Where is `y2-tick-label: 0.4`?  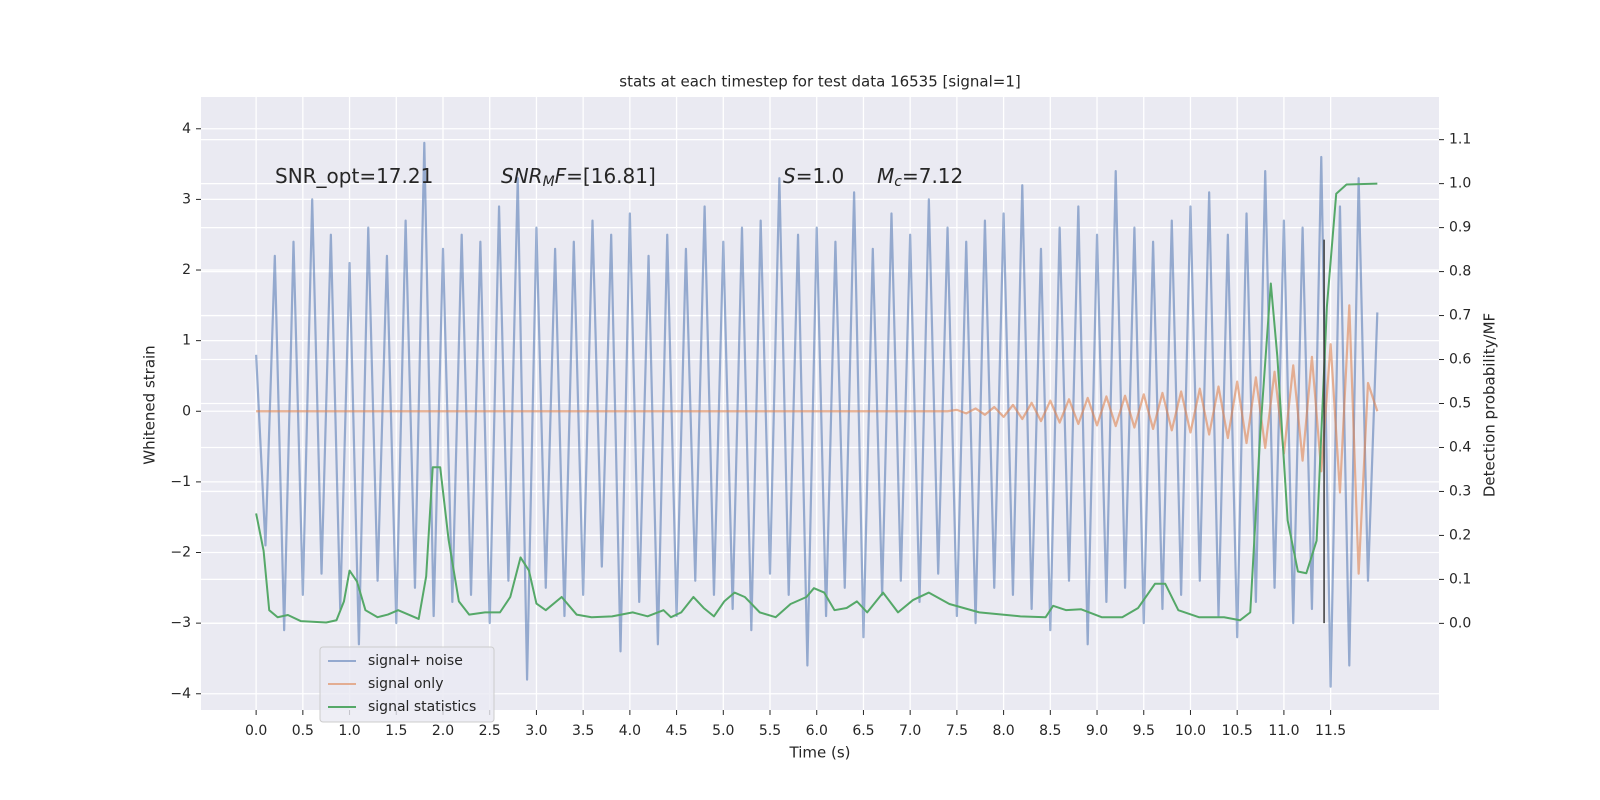
y2-tick-label: 0.4 is located at coordinates (1460, 447).